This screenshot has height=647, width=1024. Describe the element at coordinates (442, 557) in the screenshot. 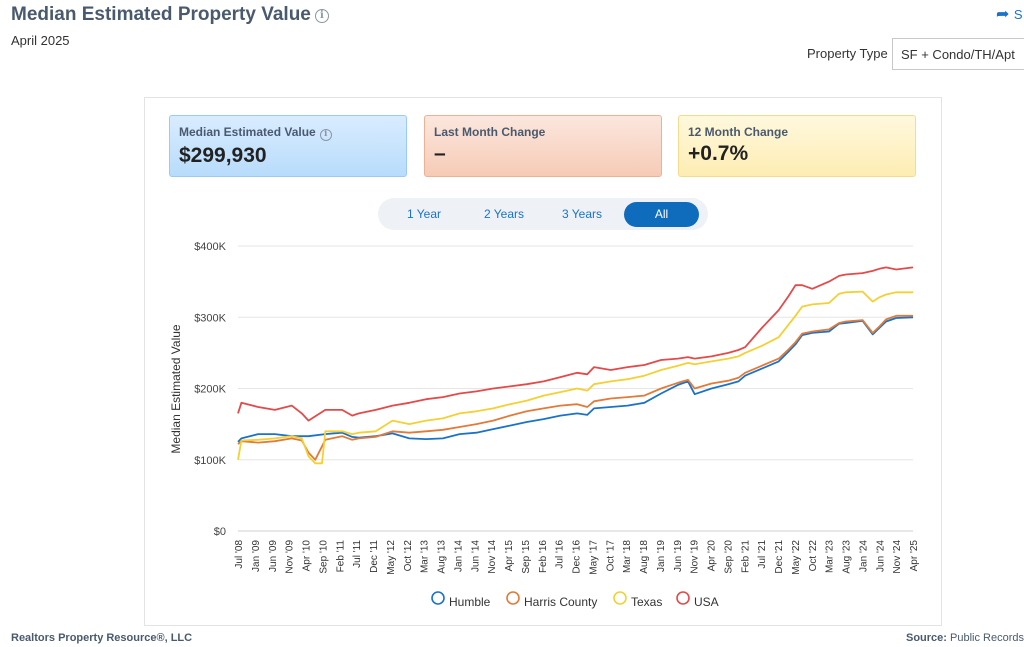

I see `x-tick-label: Aug '13` at that location.